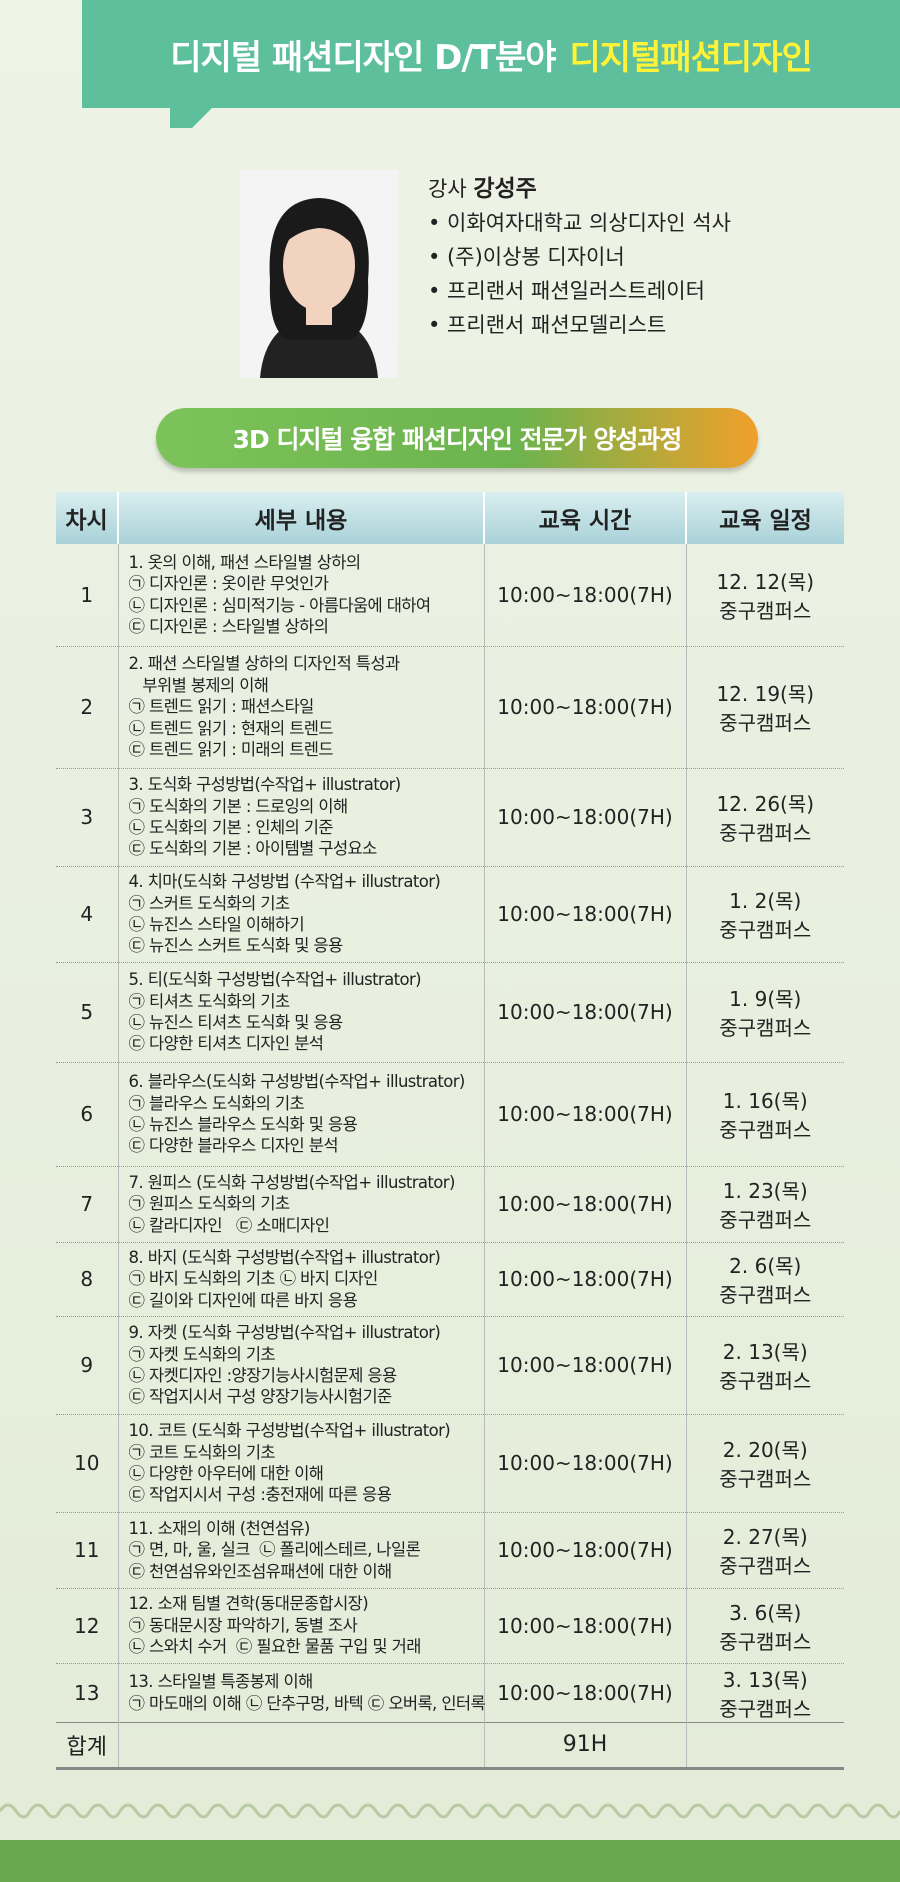  I want to click on session-number: 6, so click(87, 1114).